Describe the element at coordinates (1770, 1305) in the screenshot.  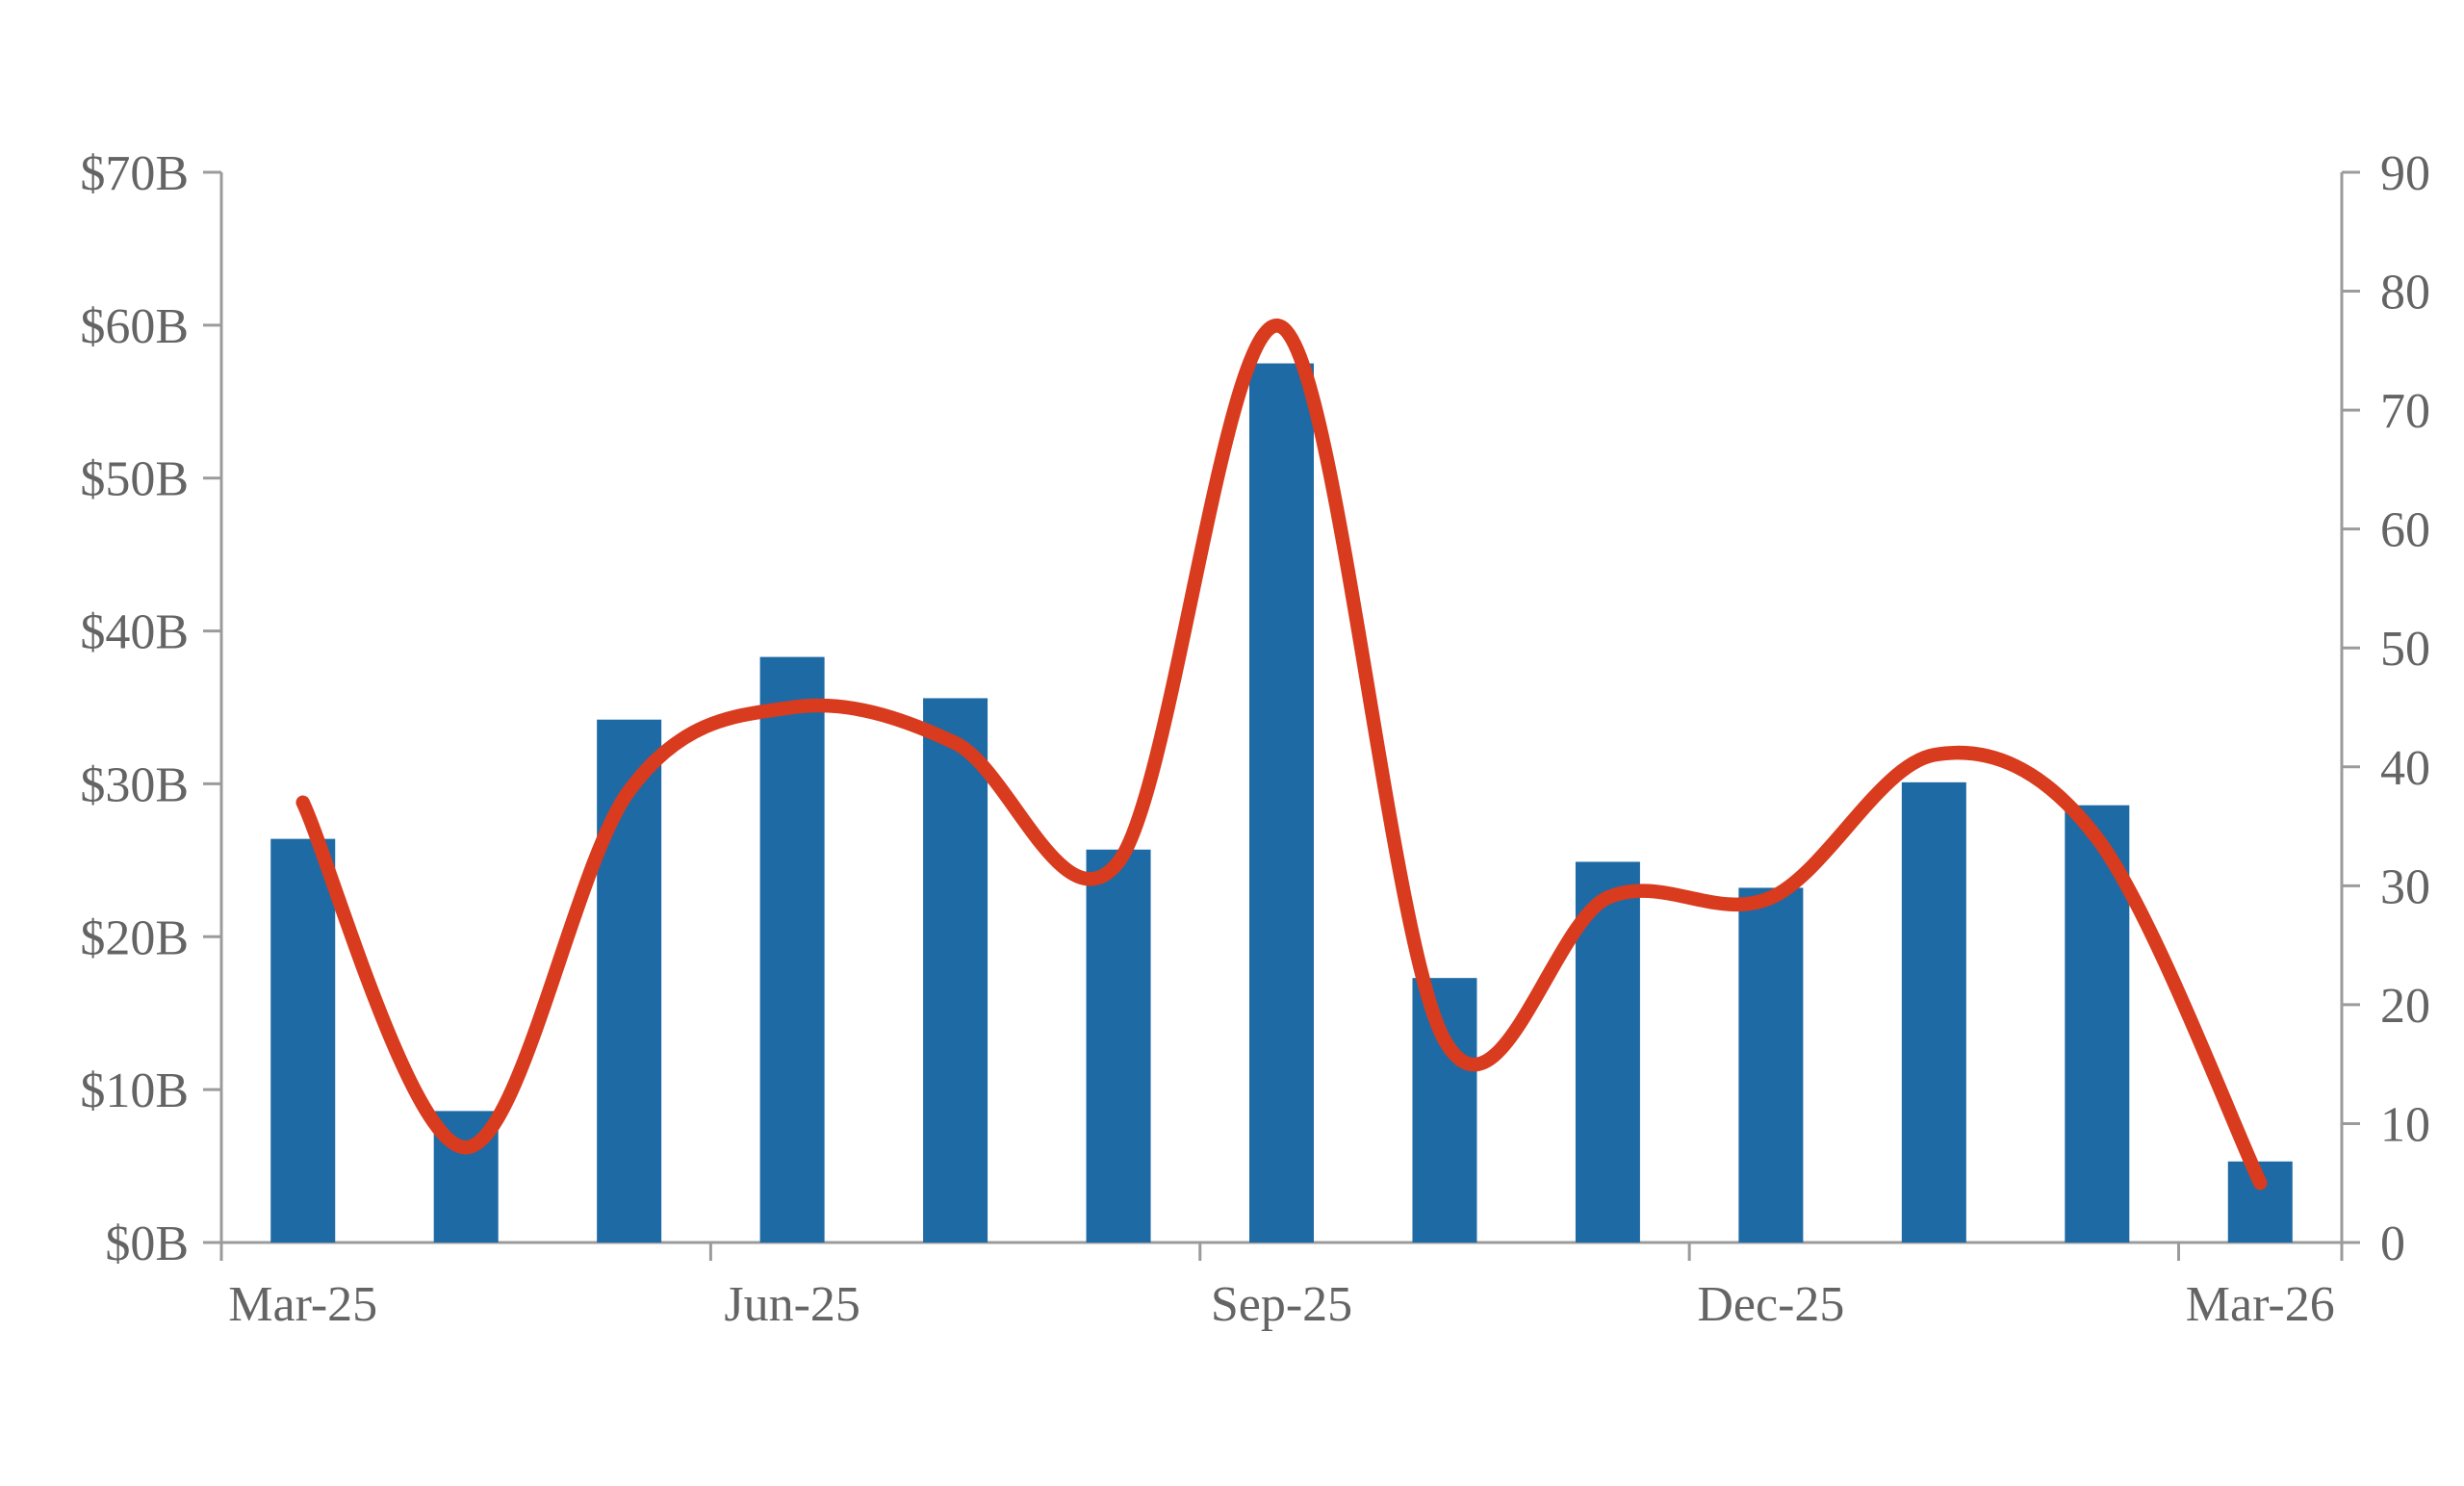
I see `x-axis-label: Dec-25` at that location.